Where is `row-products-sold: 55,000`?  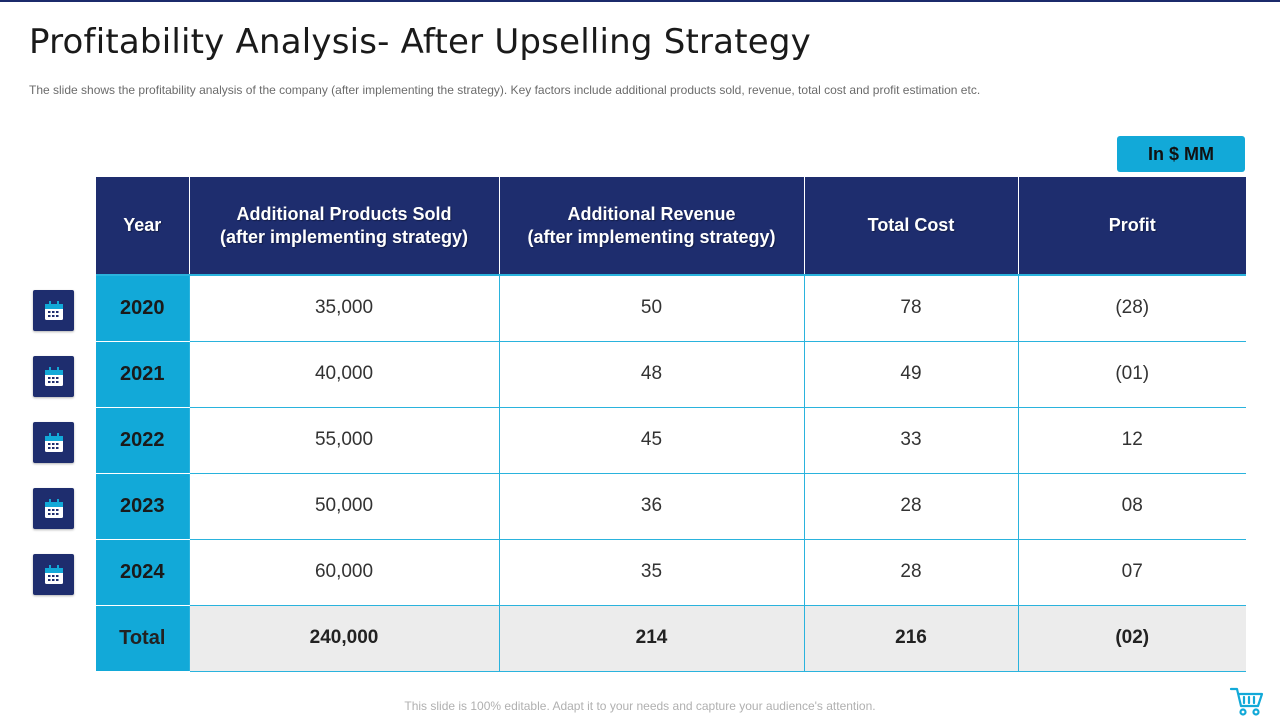 row-products-sold: 55,000 is located at coordinates (343, 440).